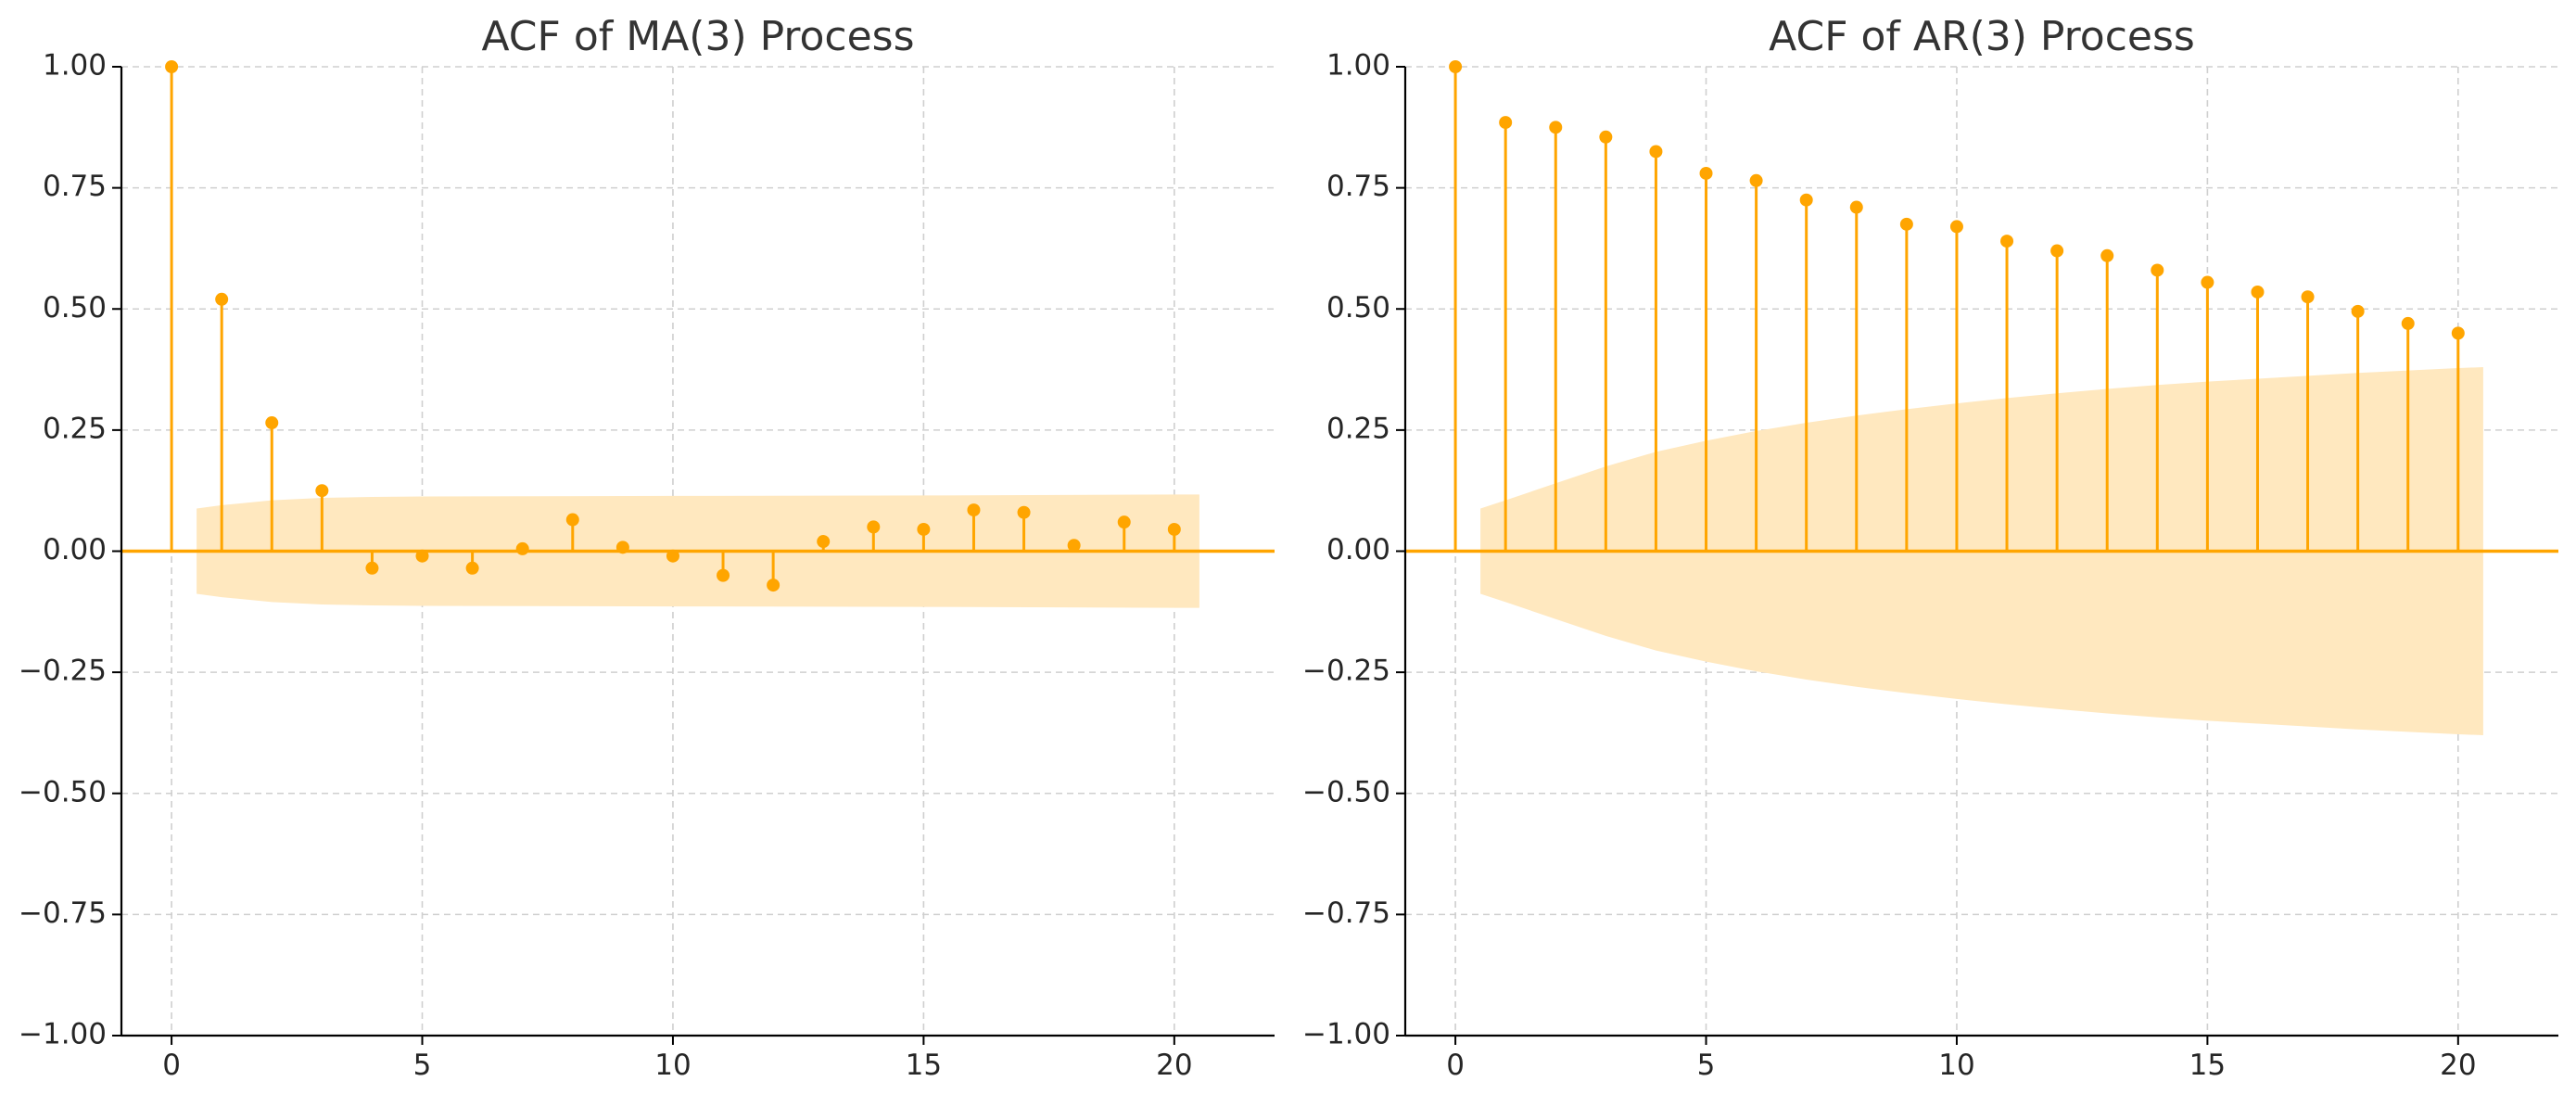 Image resolution: width=2576 pixels, height=1094 pixels. I want to click on chart-title: ACF of AR(3) Process, so click(1982, 36).